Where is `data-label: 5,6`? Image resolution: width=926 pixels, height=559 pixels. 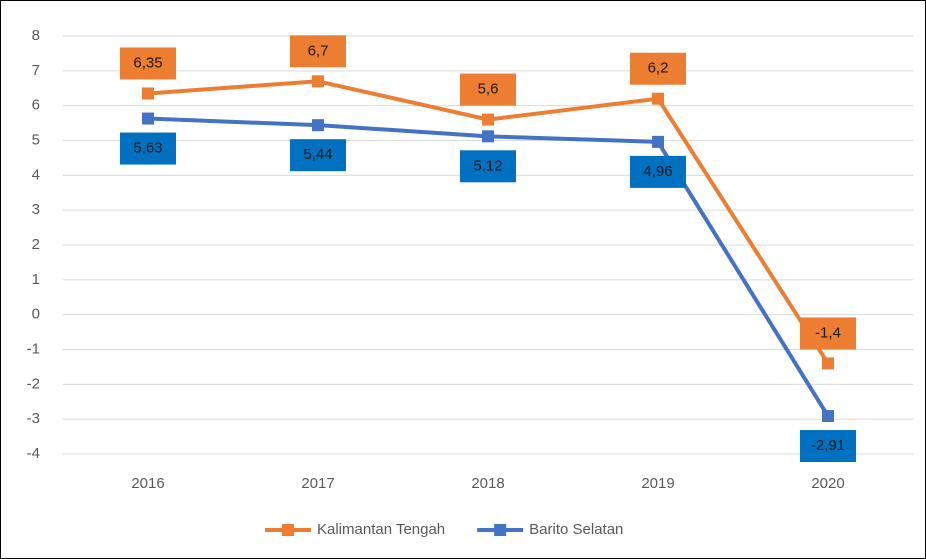
data-label: 5,6 is located at coordinates (488, 89).